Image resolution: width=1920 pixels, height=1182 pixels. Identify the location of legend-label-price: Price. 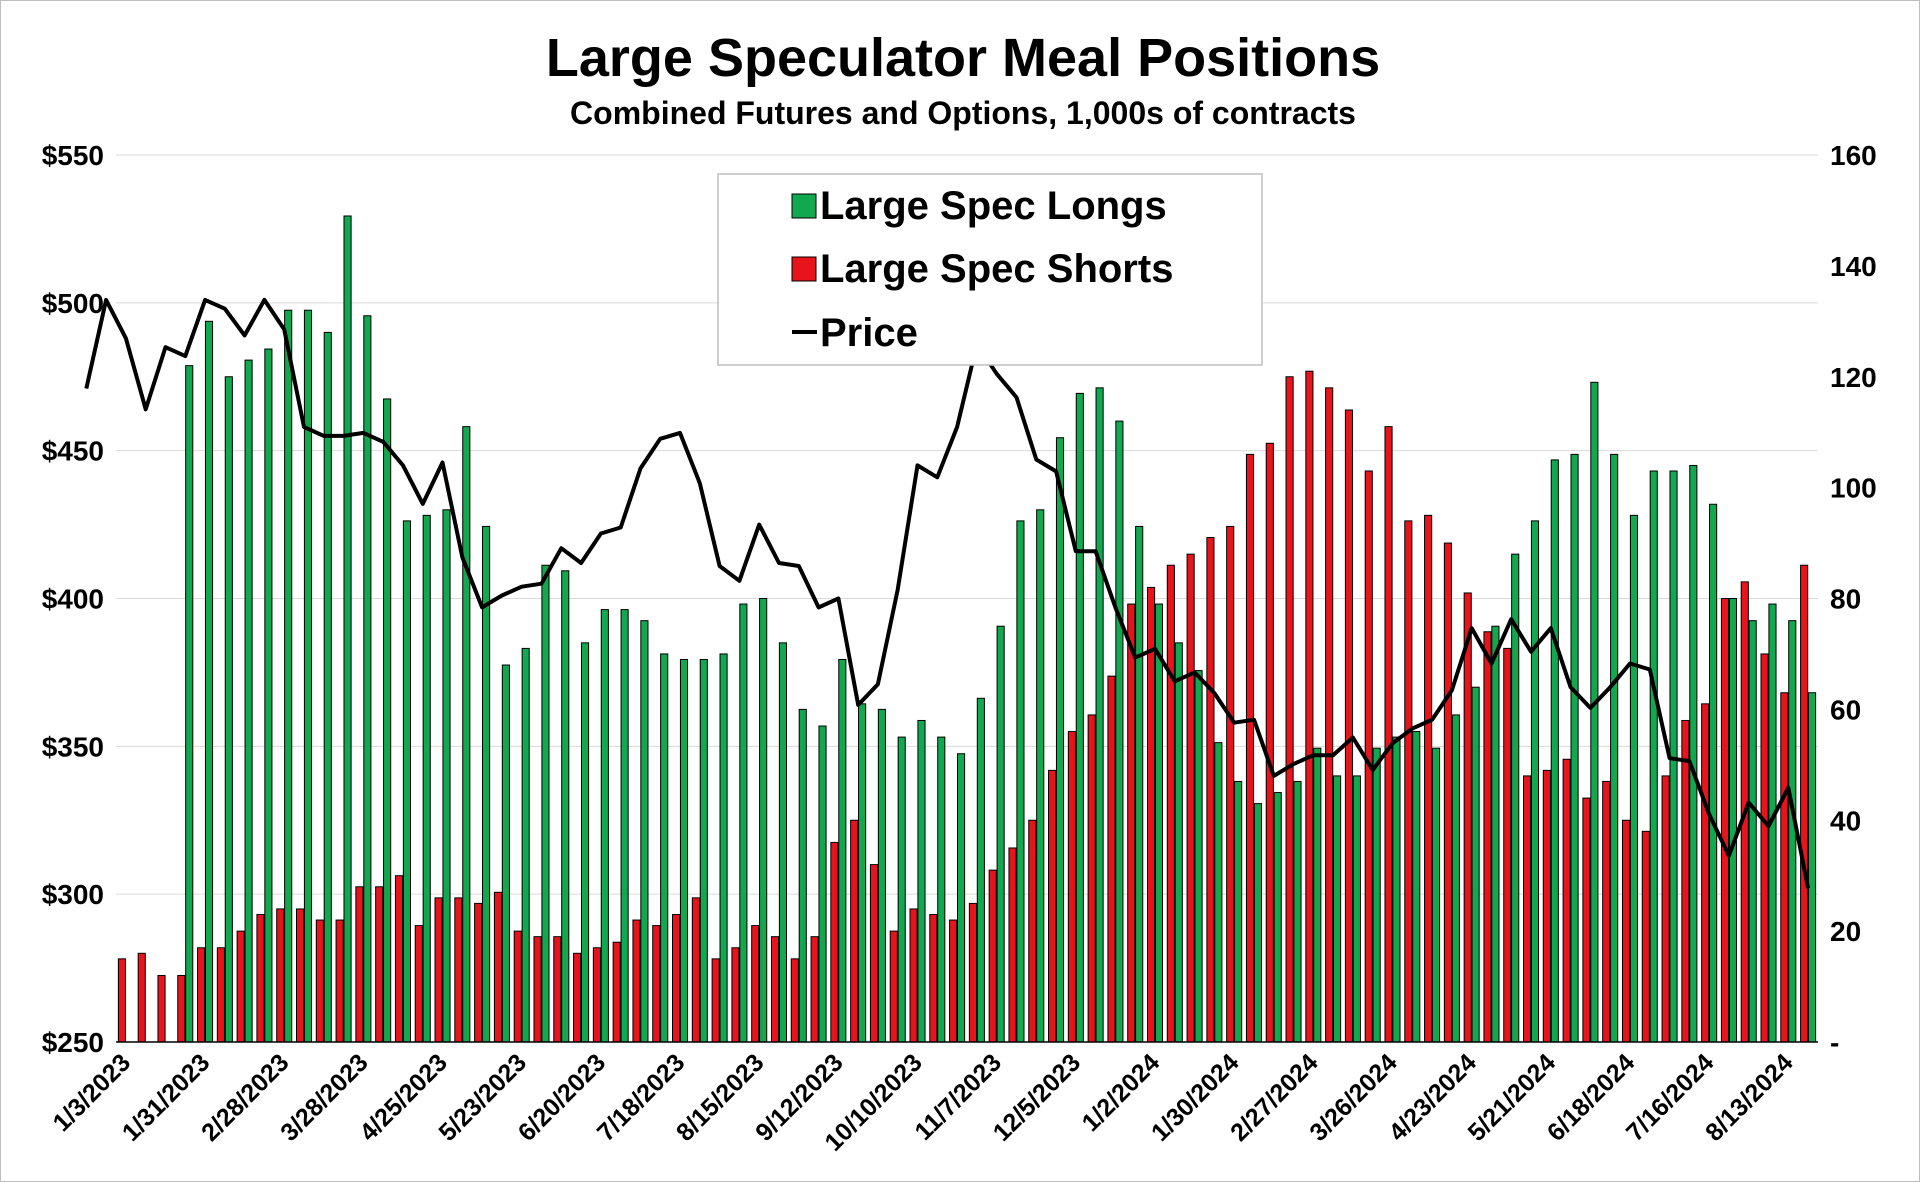
(869, 333).